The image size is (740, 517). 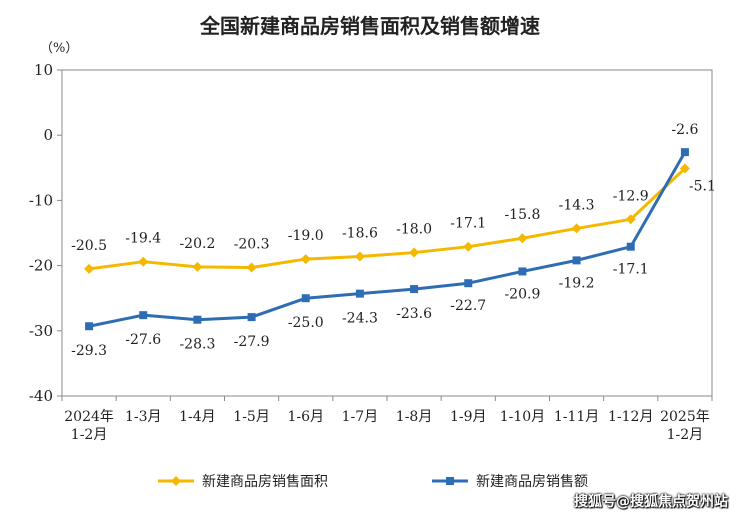 I want to click on data-label: -22.7, so click(x=468, y=306).